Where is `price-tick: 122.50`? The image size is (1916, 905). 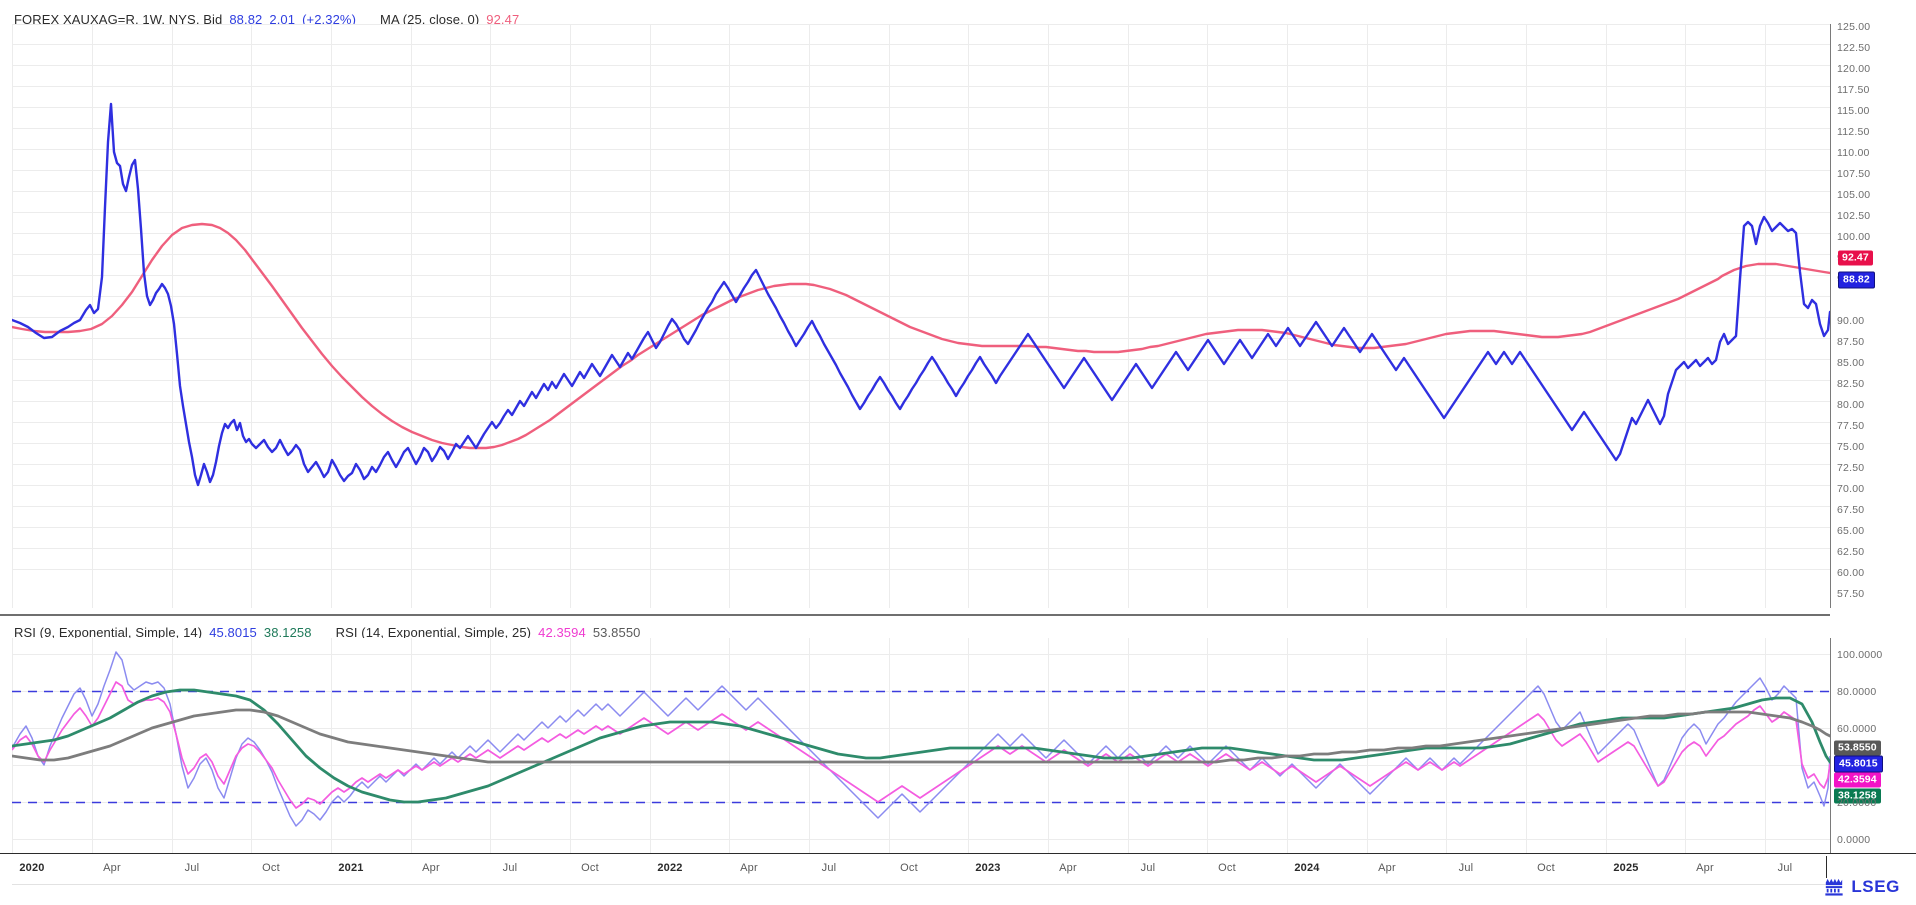
price-tick: 122.50 is located at coordinates (1854, 48).